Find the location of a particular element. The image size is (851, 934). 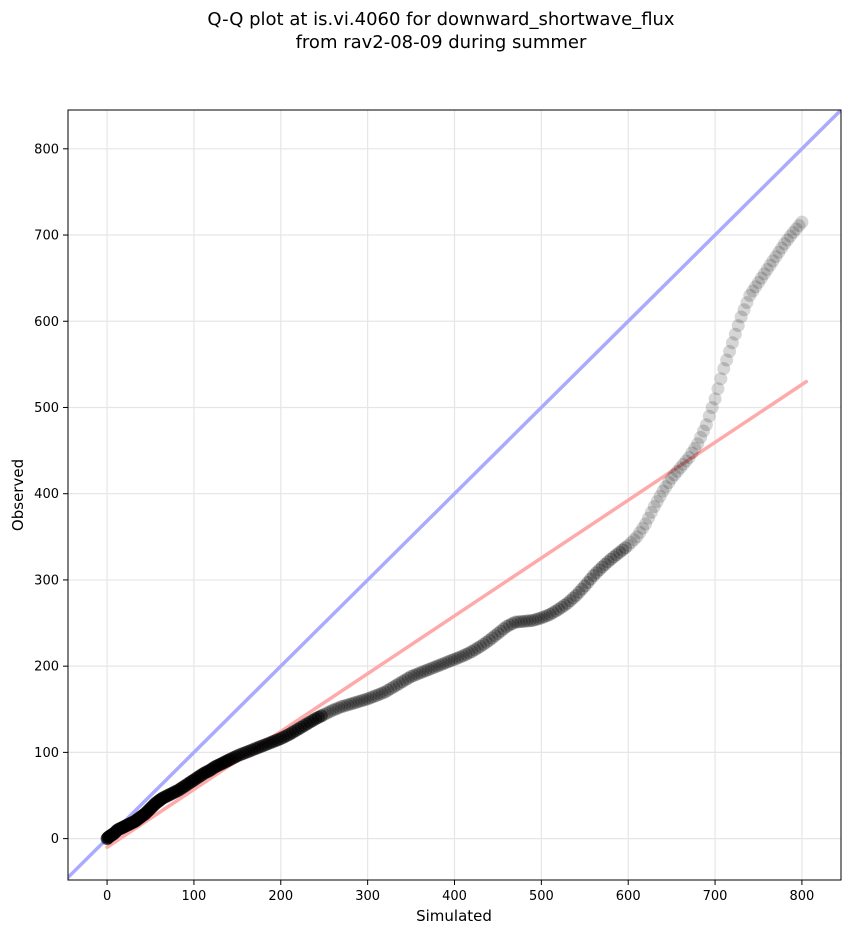

y-tick-label: 500 is located at coordinates (46, 408).